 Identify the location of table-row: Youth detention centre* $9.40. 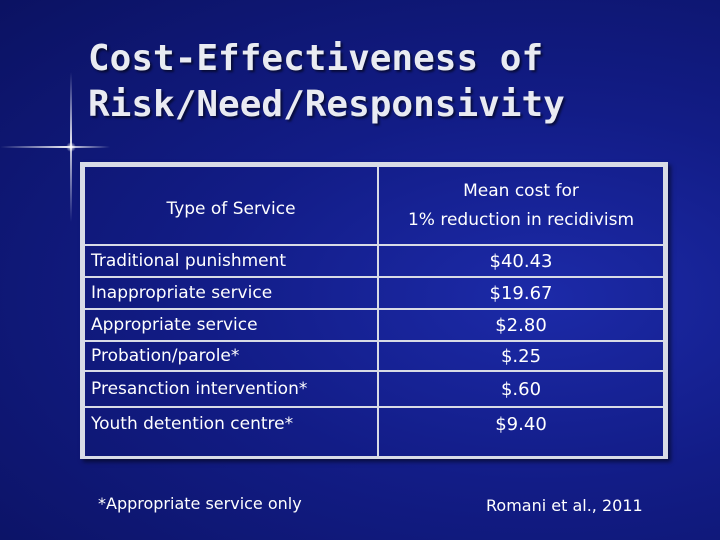
(374, 432).